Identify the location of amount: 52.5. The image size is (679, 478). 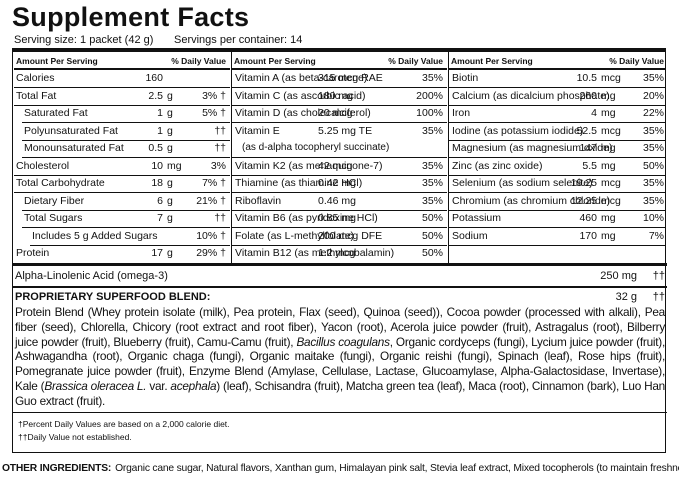
(586, 130).